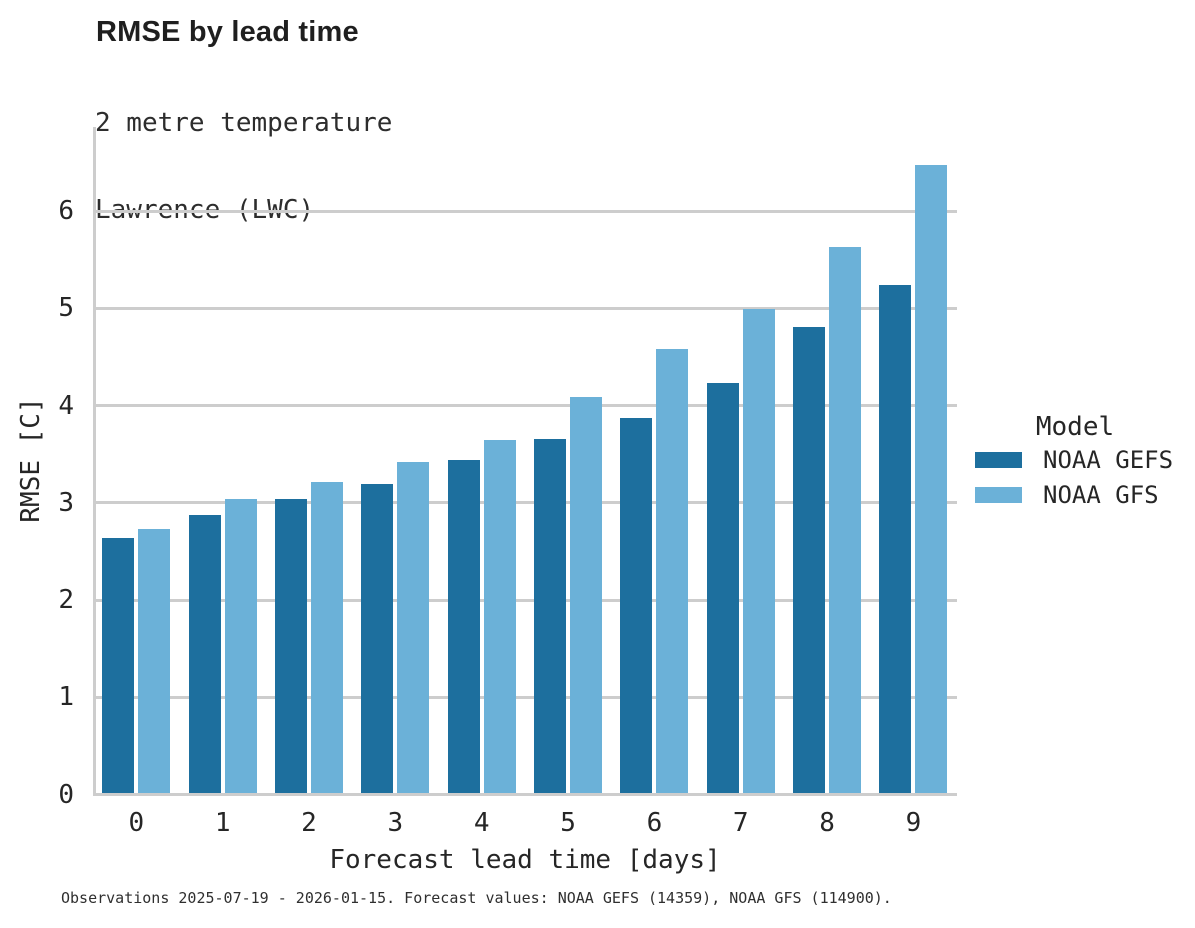  Describe the element at coordinates (827, 823) in the screenshot. I see `x-tick-label-8: 8` at that location.